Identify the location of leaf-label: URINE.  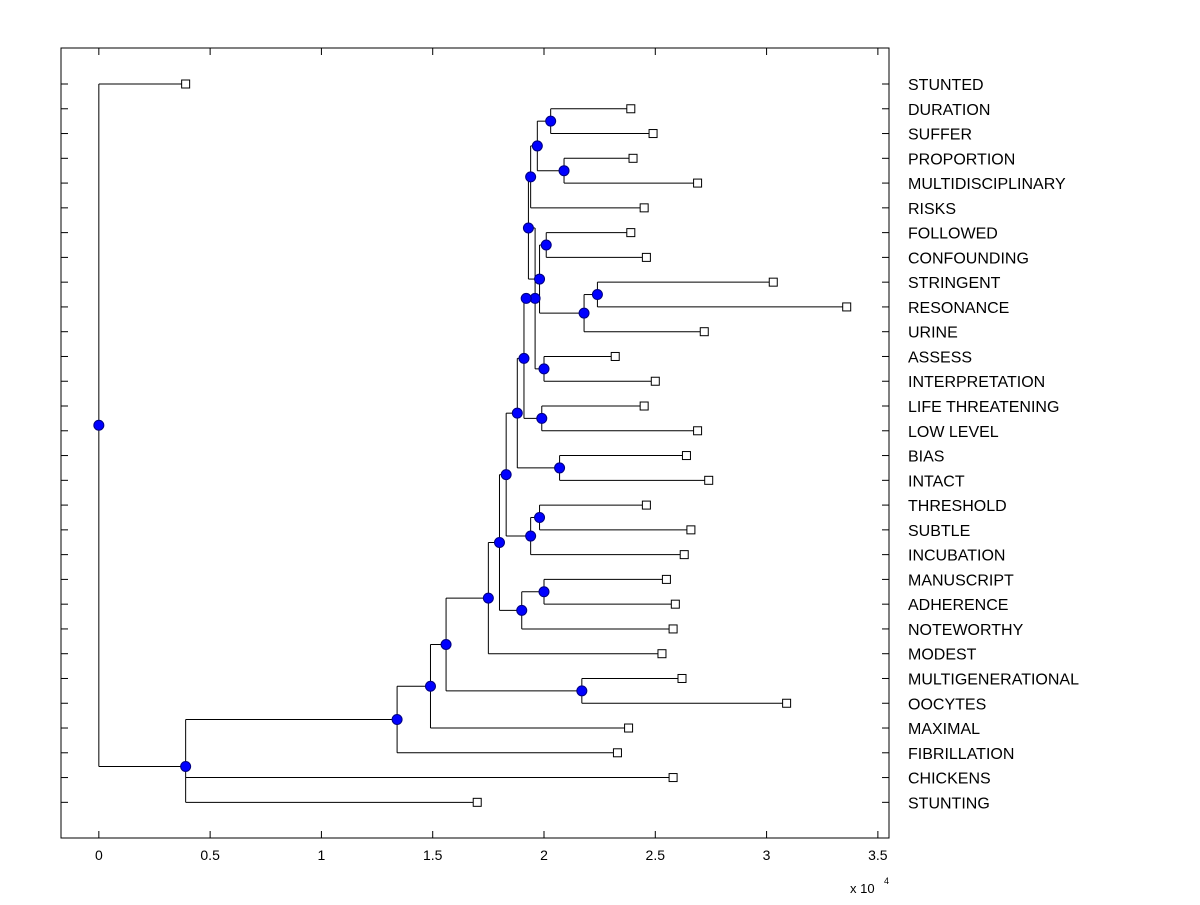
(933, 333).